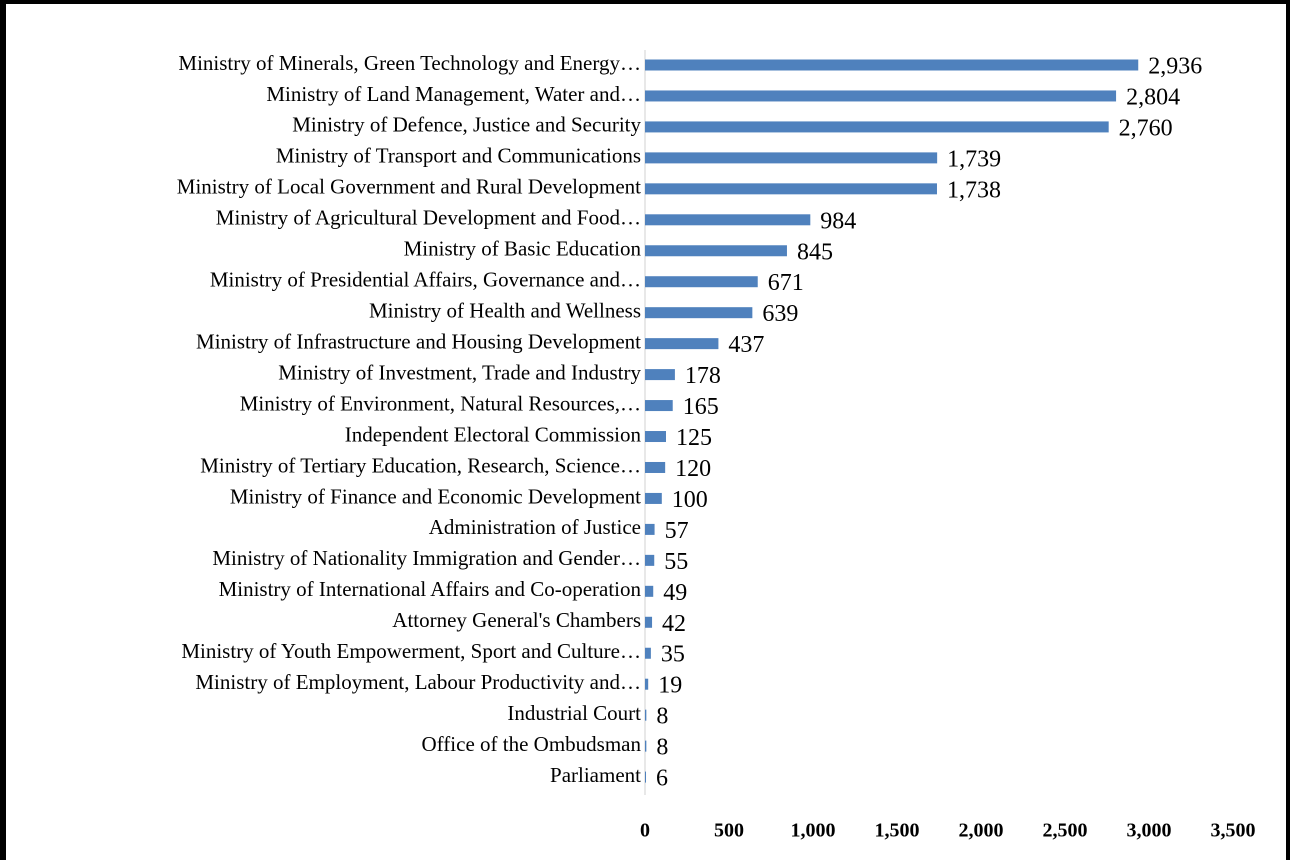 The height and width of the screenshot is (860, 1291). I want to click on value-label: 120, so click(693, 469).